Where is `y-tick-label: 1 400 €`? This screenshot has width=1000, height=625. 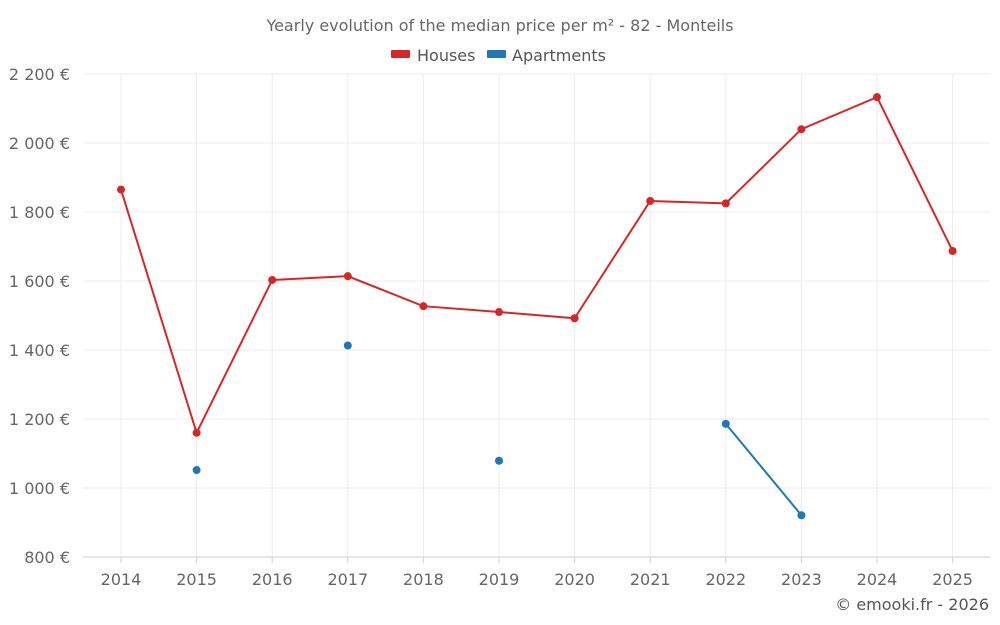
y-tick-label: 1 400 € is located at coordinates (39, 350).